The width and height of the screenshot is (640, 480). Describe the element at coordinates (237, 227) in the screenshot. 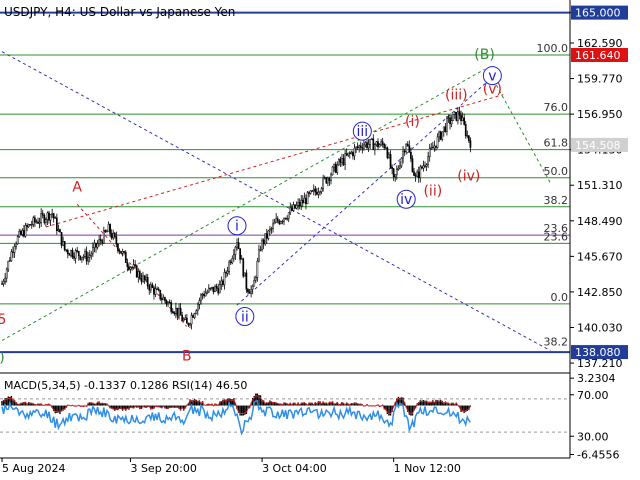

I see `wave-label: i` at that location.